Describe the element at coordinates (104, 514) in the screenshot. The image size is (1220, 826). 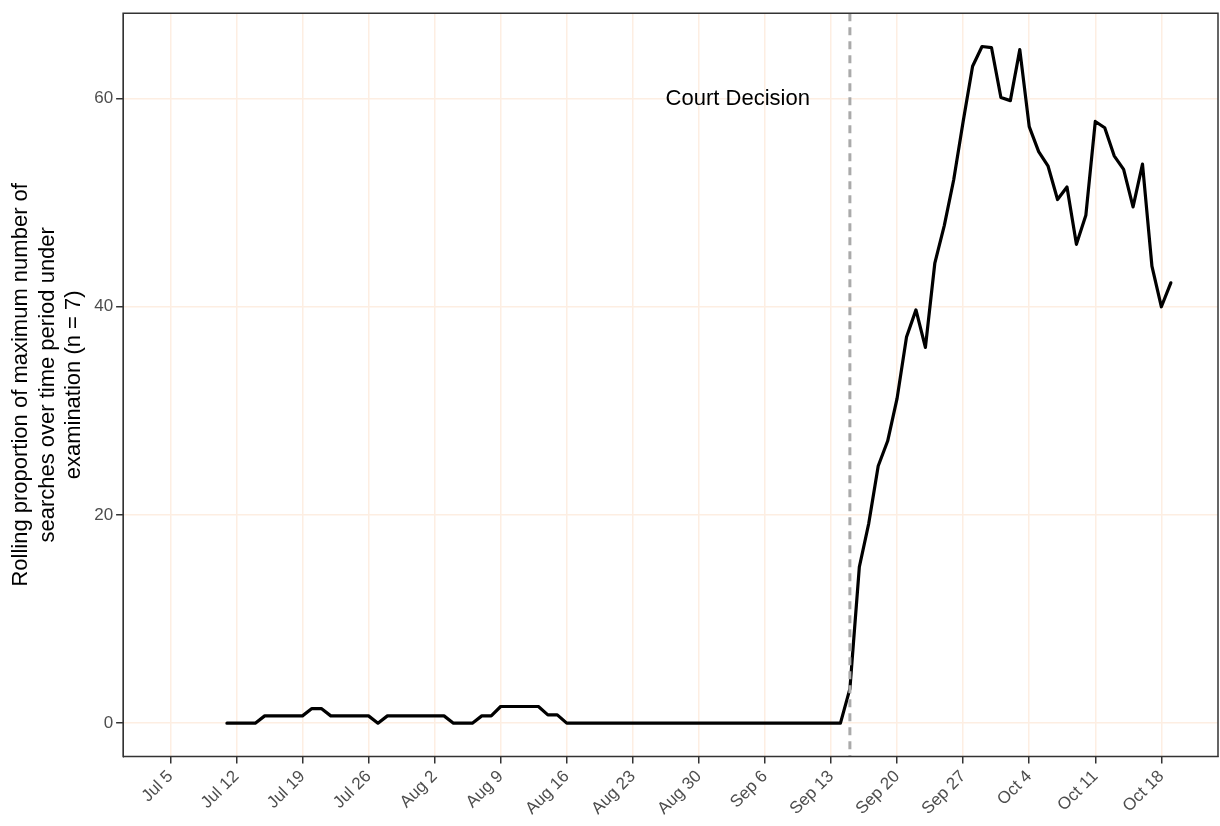
I see `y-tick-label: 20` at that location.